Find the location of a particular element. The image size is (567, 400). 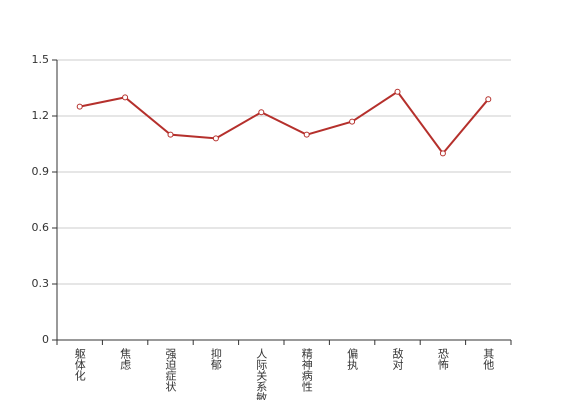

x-tick-label: 其他 is located at coordinates (488, 359).